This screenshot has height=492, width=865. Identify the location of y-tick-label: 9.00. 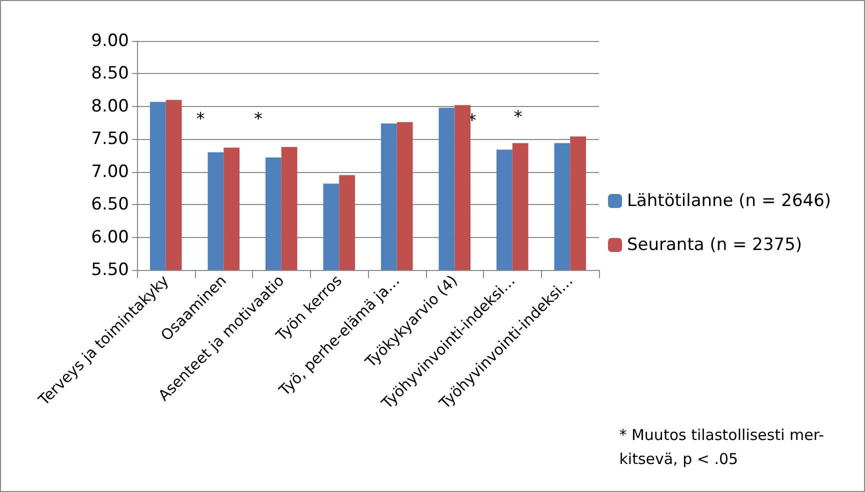
(110, 41).